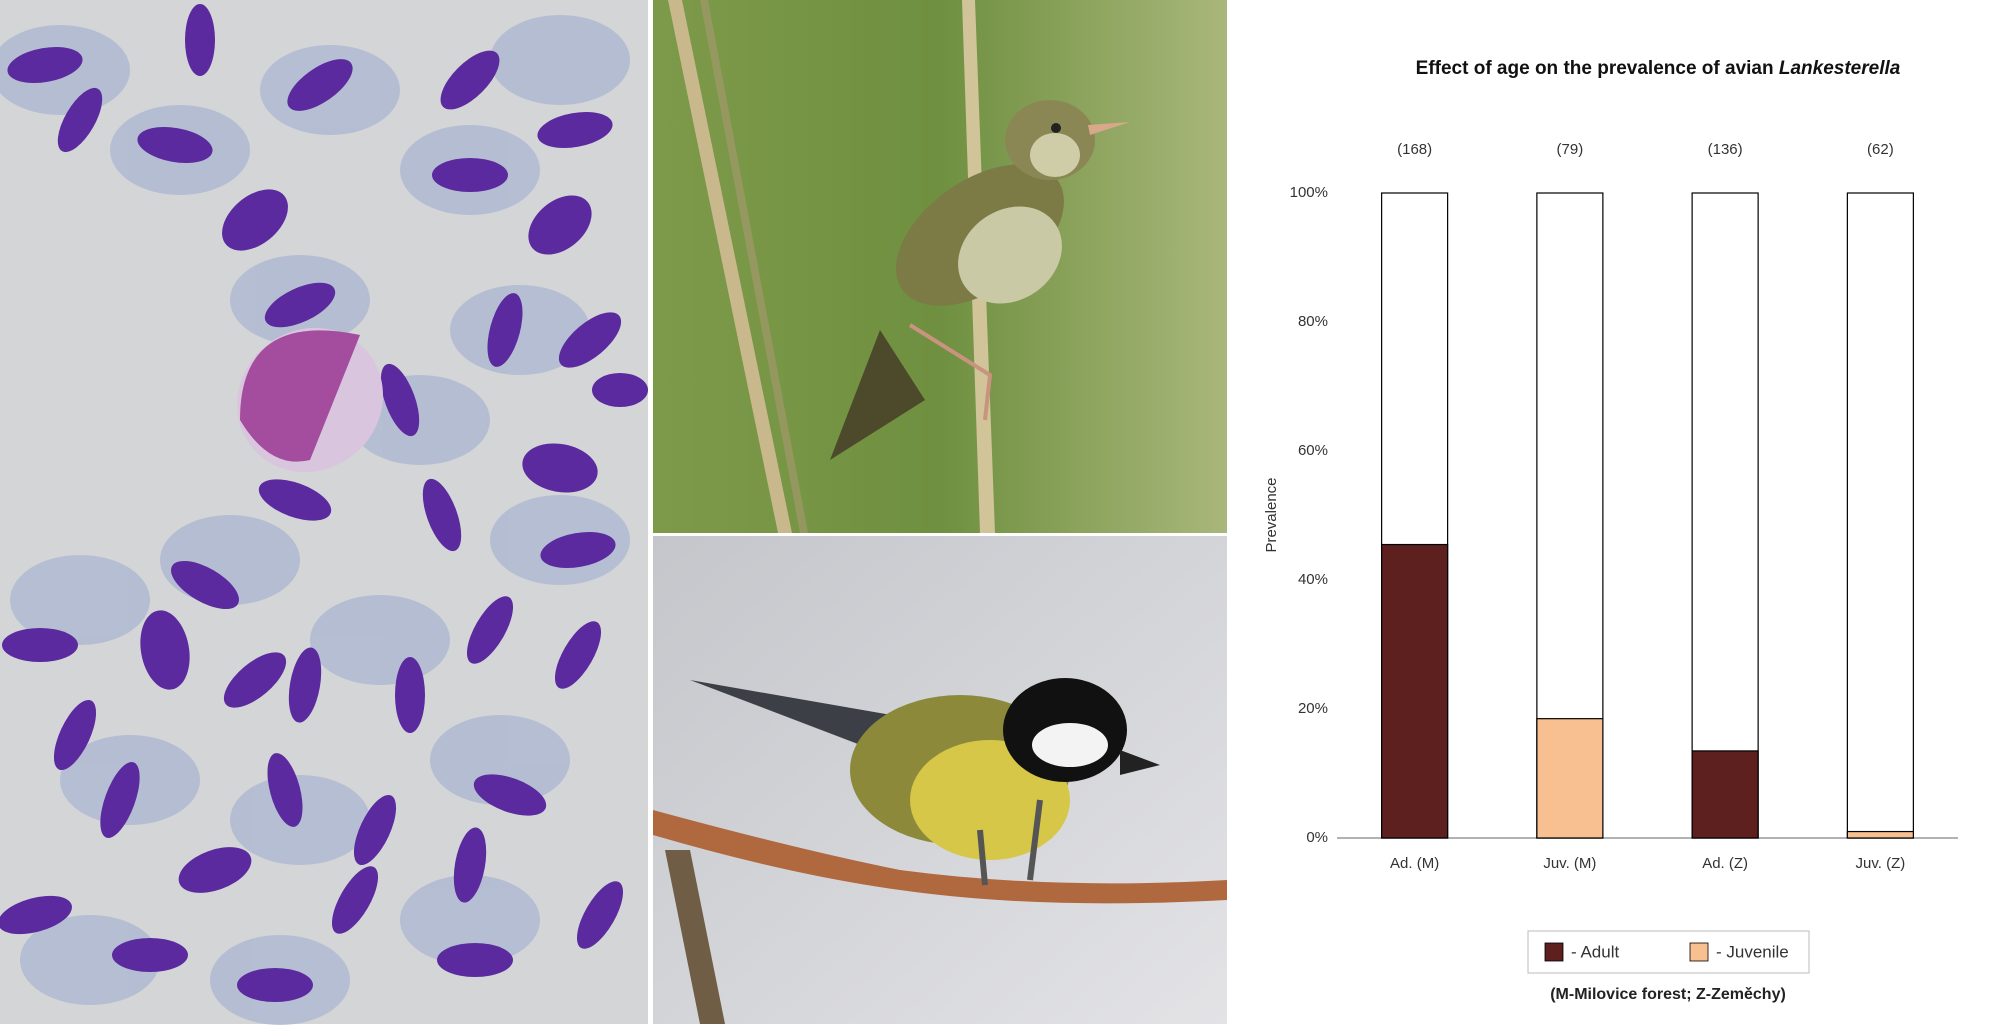 The height and width of the screenshot is (1034, 2000). I want to click on sample-size: (136), so click(1725, 149).